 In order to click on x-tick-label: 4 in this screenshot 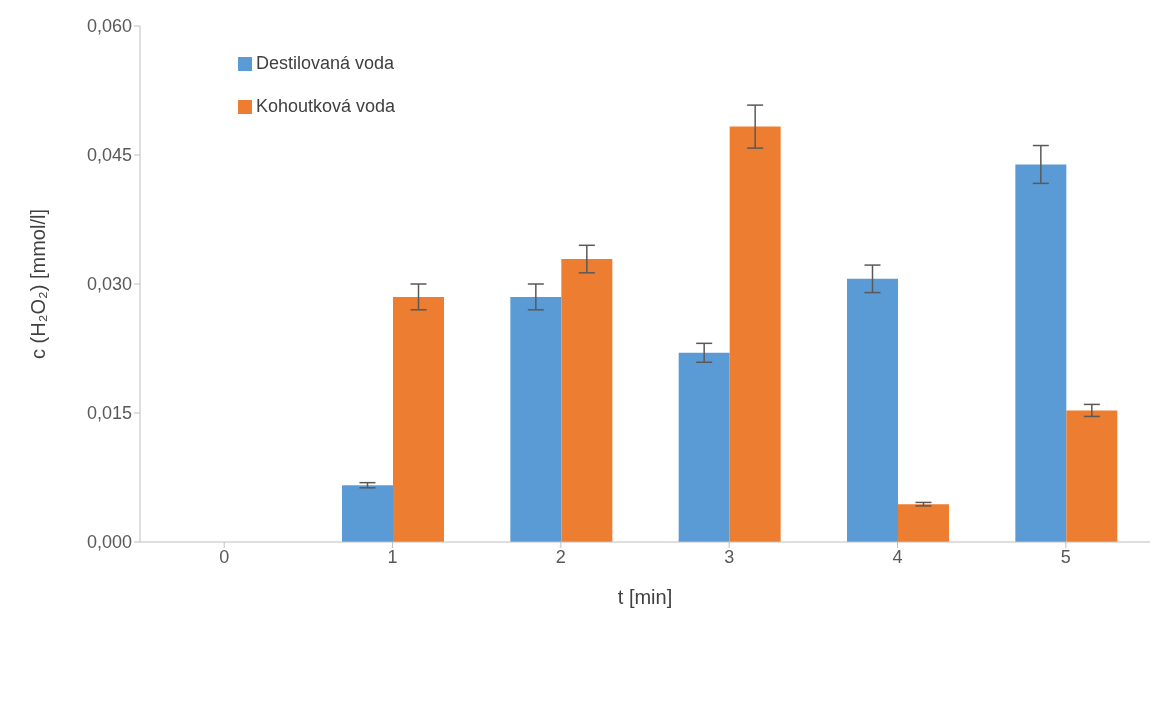, I will do `click(897, 556)`.